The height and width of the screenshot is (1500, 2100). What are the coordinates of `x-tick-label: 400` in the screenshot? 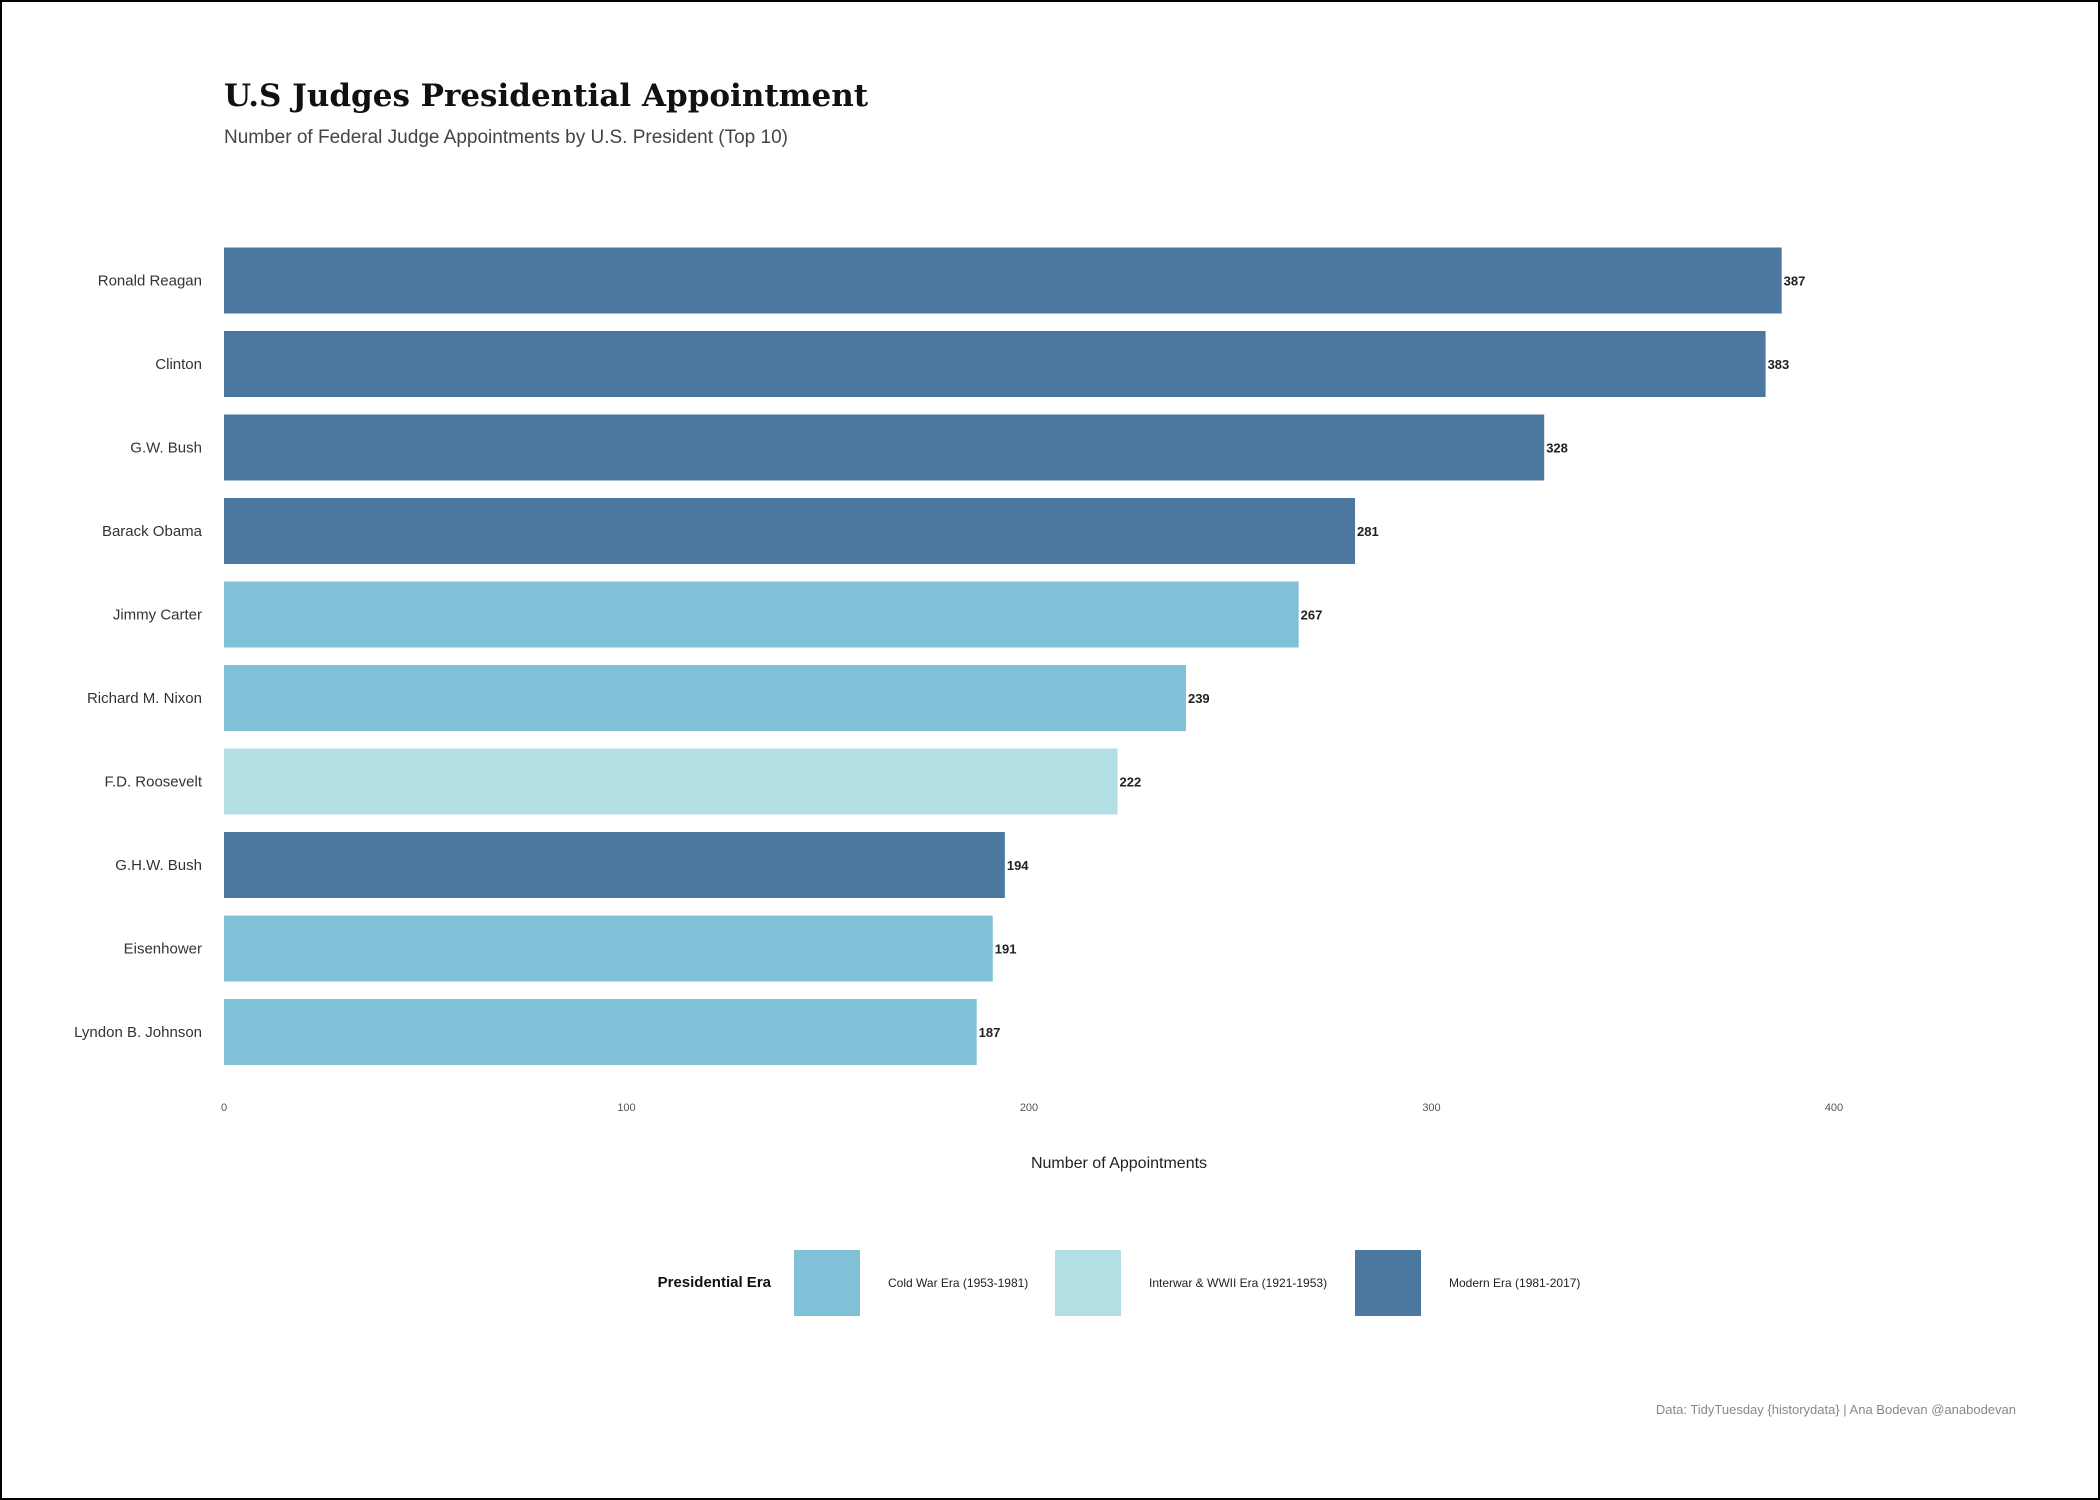 It's located at (1834, 1108).